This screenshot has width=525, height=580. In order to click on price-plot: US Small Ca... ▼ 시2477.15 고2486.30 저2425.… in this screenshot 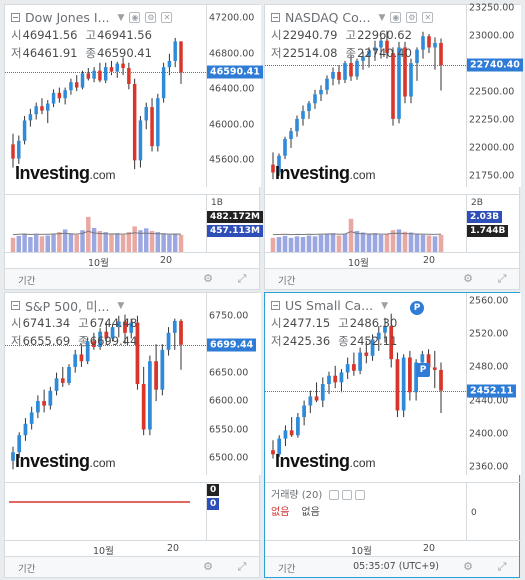, I will do `click(365, 384)`.